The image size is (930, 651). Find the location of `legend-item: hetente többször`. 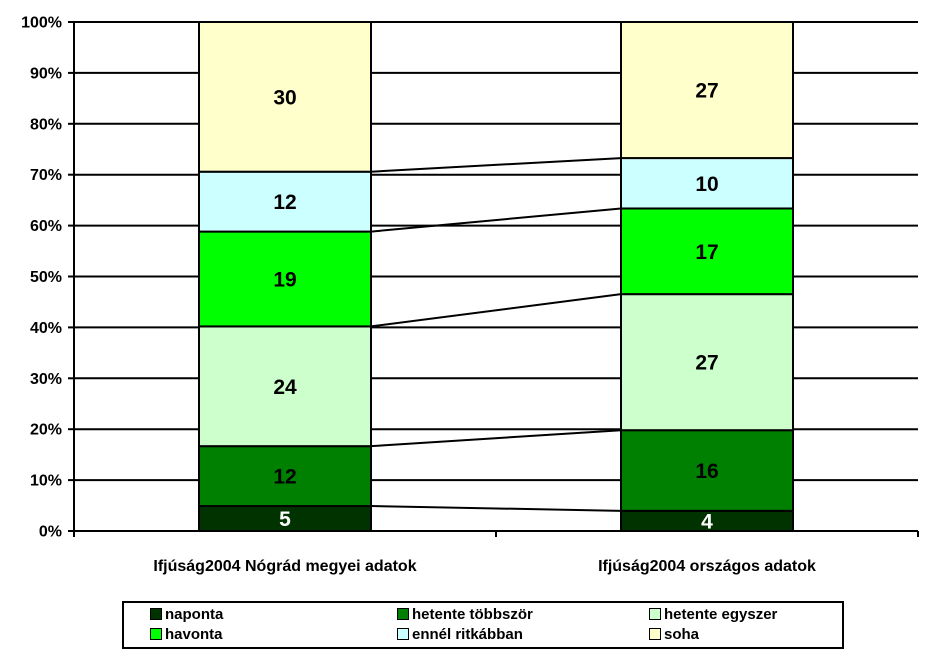

legend-item: hetente többször is located at coordinates (465, 614).